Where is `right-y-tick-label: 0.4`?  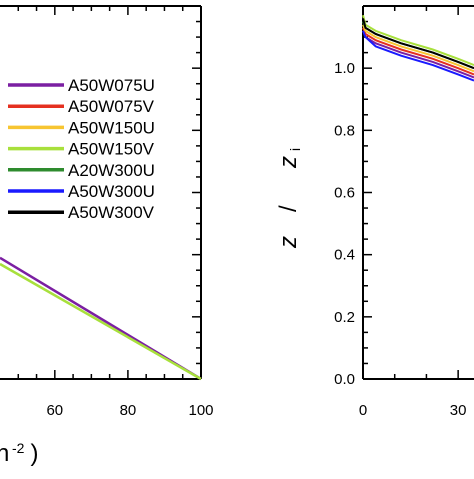
right-y-tick-label: 0.4 is located at coordinates (344, 255).